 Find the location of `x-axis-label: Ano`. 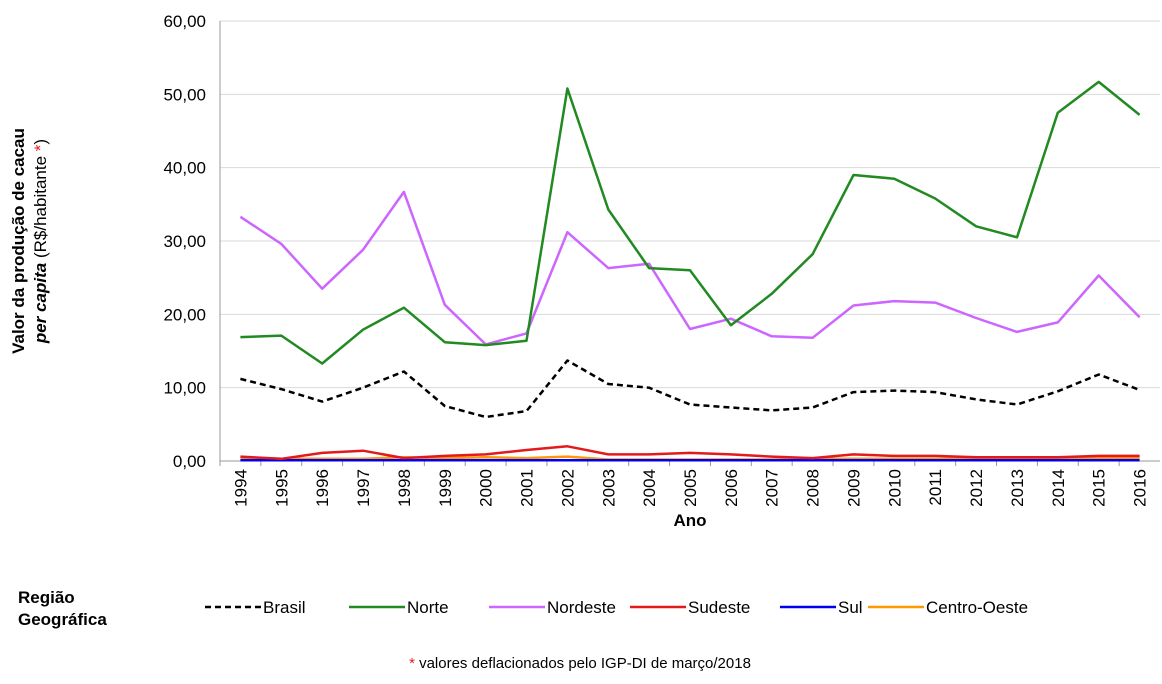

x-axis-label: Ano is located at coordinates (689, 520).